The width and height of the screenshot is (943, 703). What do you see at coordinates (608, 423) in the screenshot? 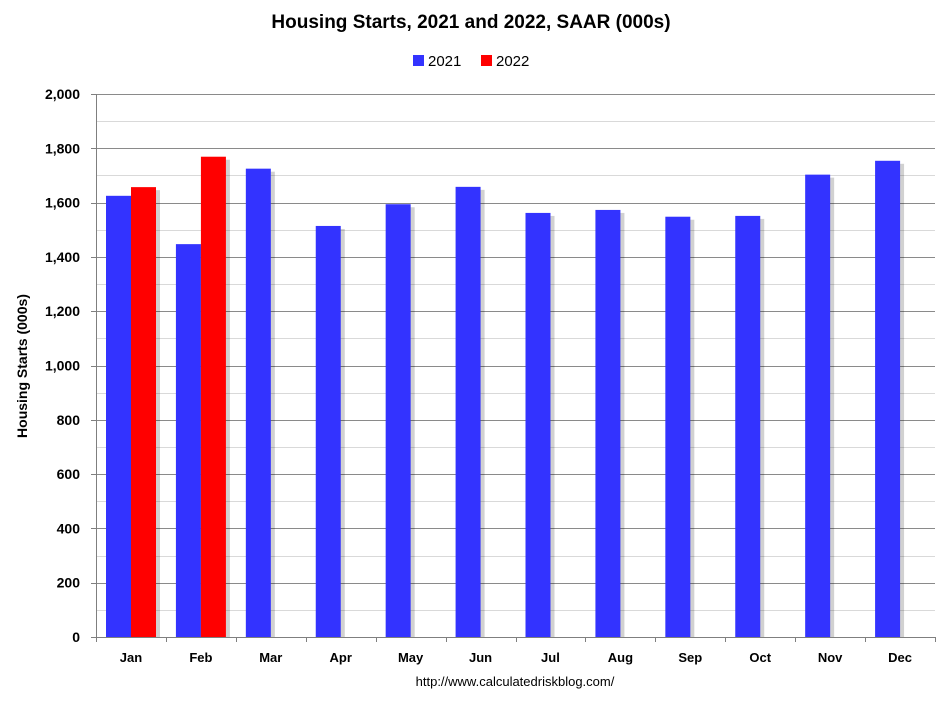
I see `bar-2021-aug` at bounding box center [608, 423].